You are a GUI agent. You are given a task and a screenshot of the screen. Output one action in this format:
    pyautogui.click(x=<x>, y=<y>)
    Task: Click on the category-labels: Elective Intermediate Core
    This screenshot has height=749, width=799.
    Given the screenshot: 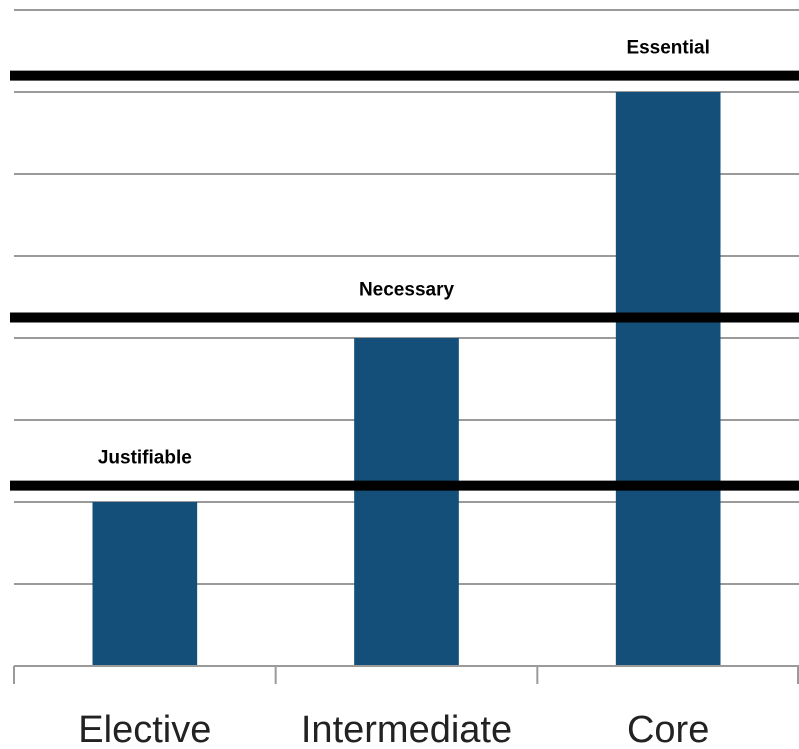 What is the action you would take?
    pyautogui.click(x=393, y=729)
    